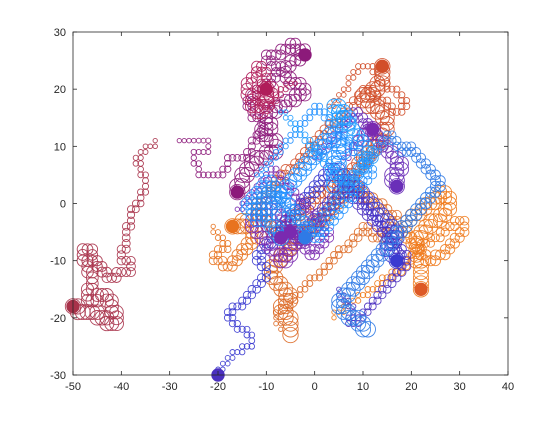  I want to click on y-tick-label: 20, so click(60, 90).